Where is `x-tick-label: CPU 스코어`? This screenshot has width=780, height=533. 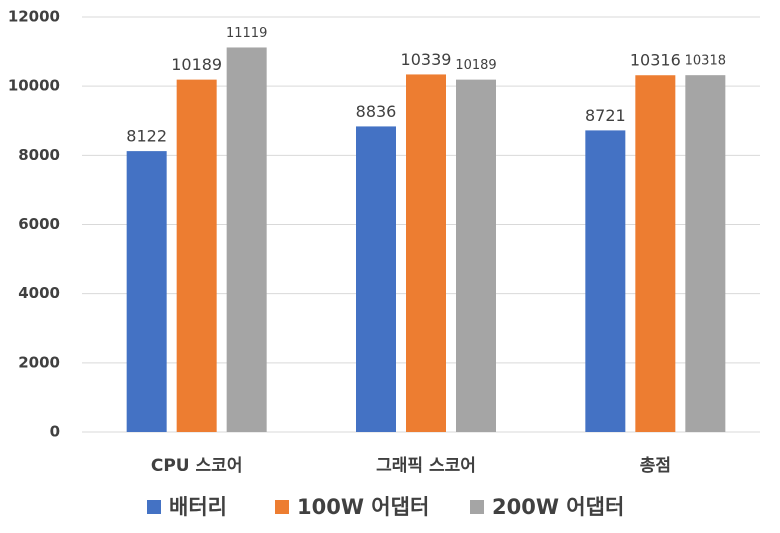
x-tick-label: CPU 스코어 is located at coordinates (197, 466).